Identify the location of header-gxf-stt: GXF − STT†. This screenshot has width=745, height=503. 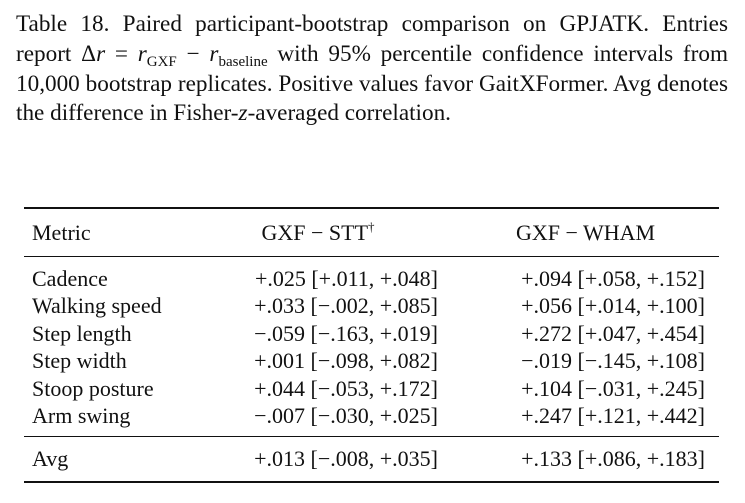
(318, 232).